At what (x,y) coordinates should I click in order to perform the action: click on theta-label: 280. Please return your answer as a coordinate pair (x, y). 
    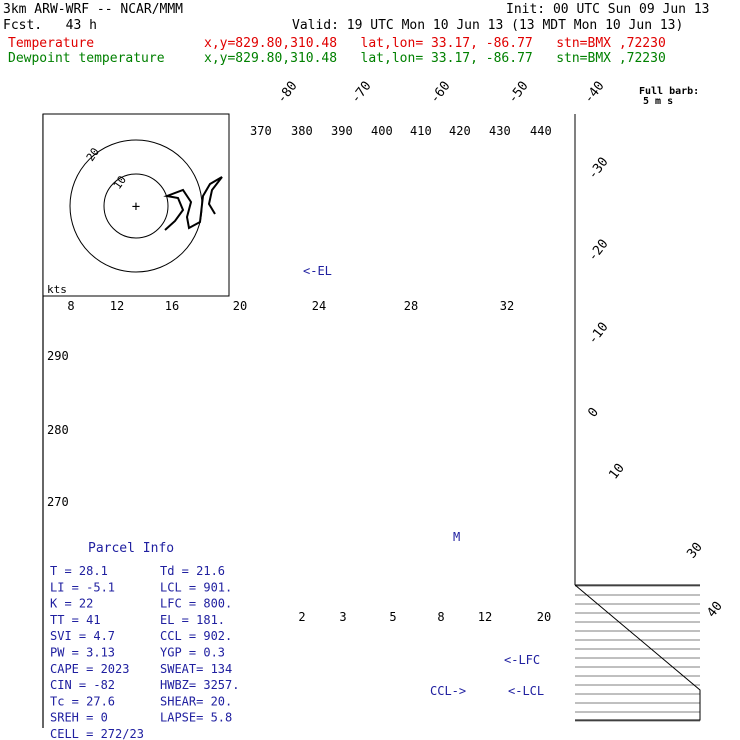
    Looking at the image, I should click on (58, 430).